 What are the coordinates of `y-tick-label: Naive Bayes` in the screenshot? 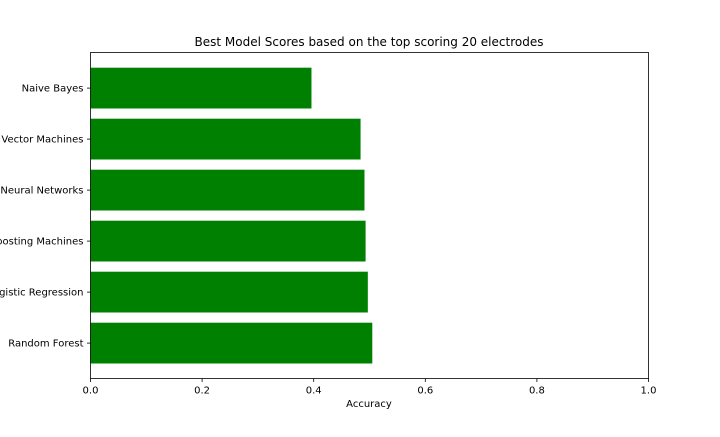 It's located at (53, 89).